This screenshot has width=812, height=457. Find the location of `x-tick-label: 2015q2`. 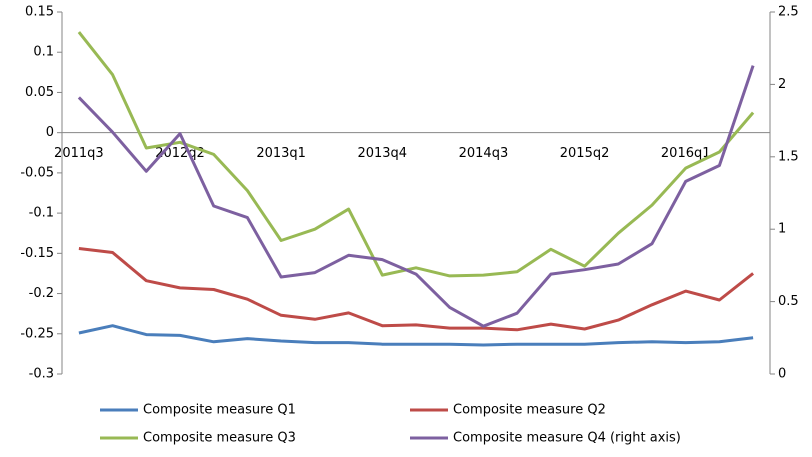

x-tick-label: 2015q2 is located at coordinates (585, 153).